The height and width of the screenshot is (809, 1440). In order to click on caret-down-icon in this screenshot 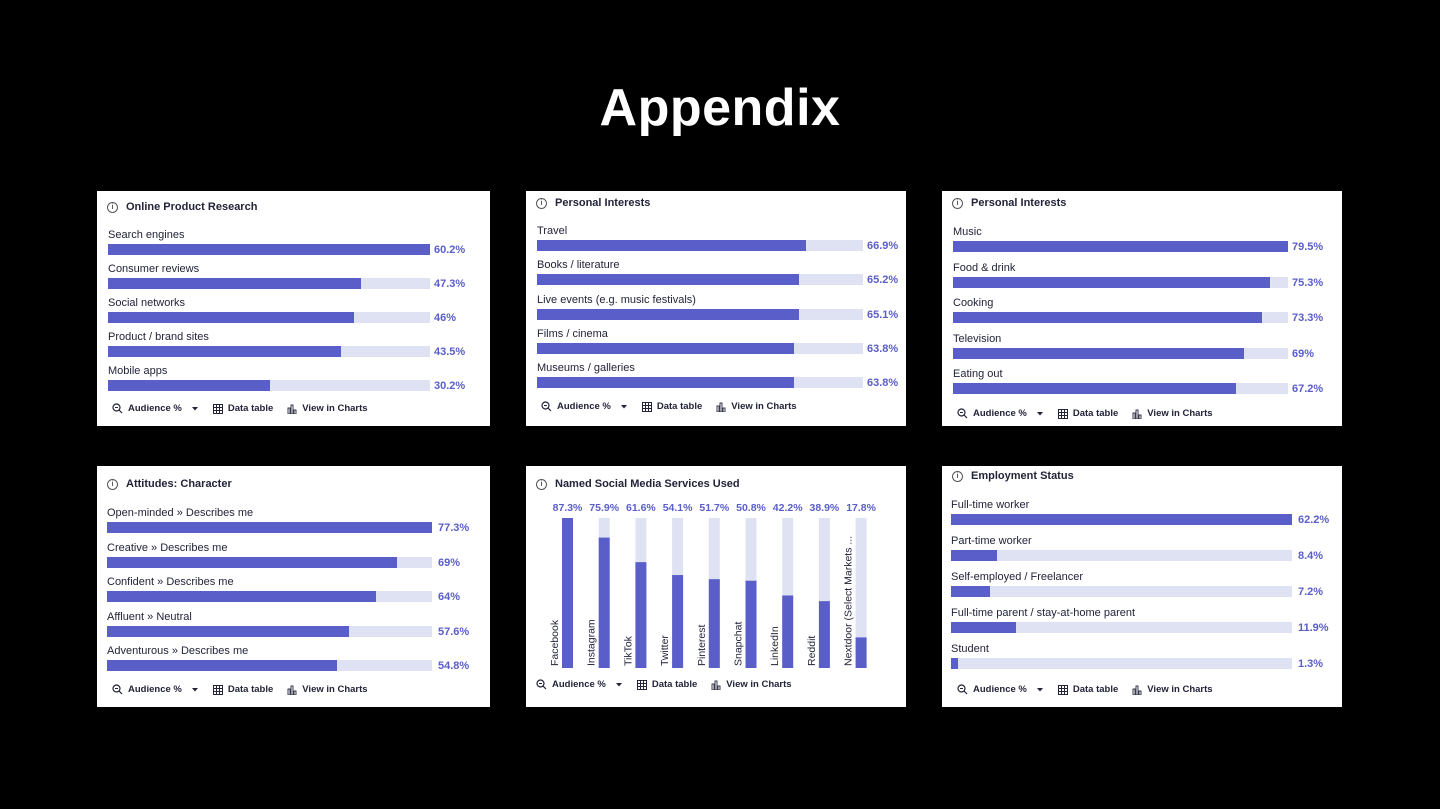, I will do `click(618, 684)`.